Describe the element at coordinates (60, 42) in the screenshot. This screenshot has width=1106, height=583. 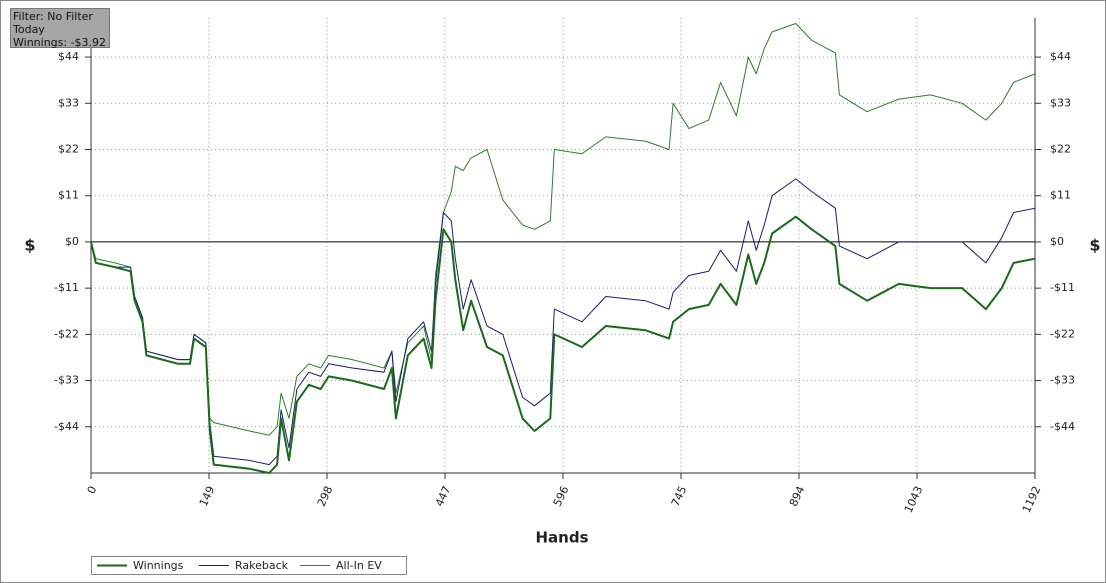
I see `info-line: Winnings: -$3.92` at that location.